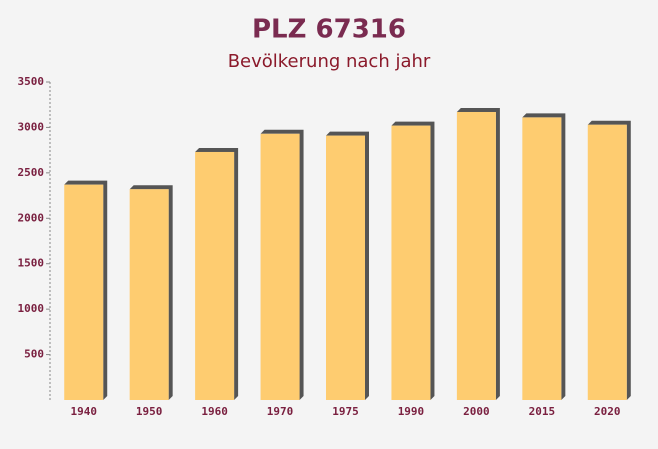 The width and height of the screenshot is (658, 449). What do you see at coordinates (345, 411) in the screenshot?
I see `x-tick-label: 1975` at bounding box center [345, 411].